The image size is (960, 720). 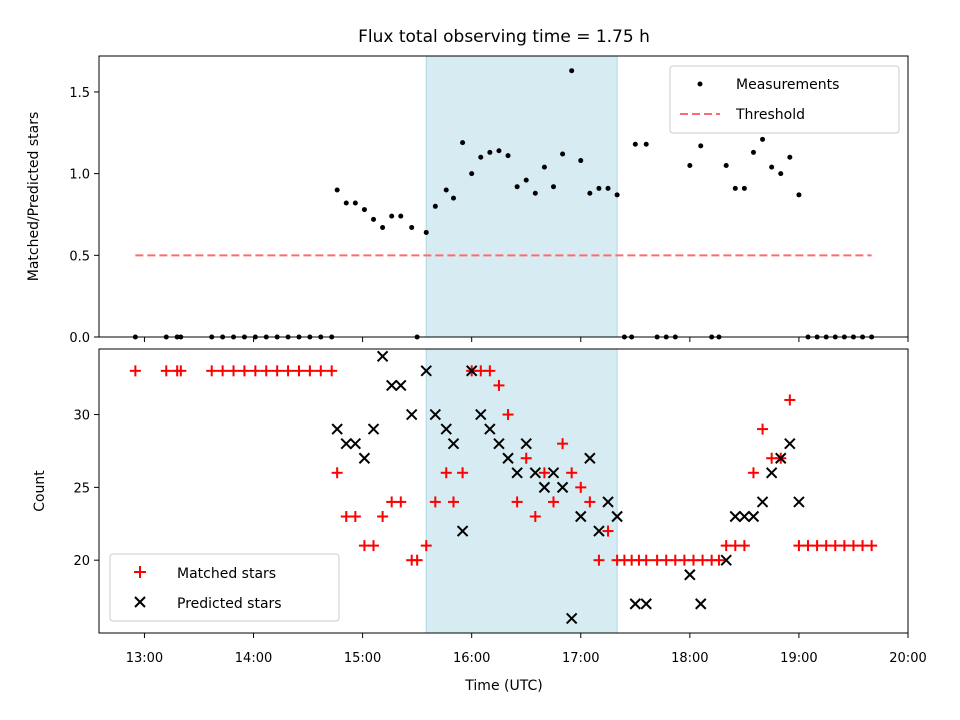 I want to click on bottom-x-tick-label: 18:00, so click(x=689, y=658).